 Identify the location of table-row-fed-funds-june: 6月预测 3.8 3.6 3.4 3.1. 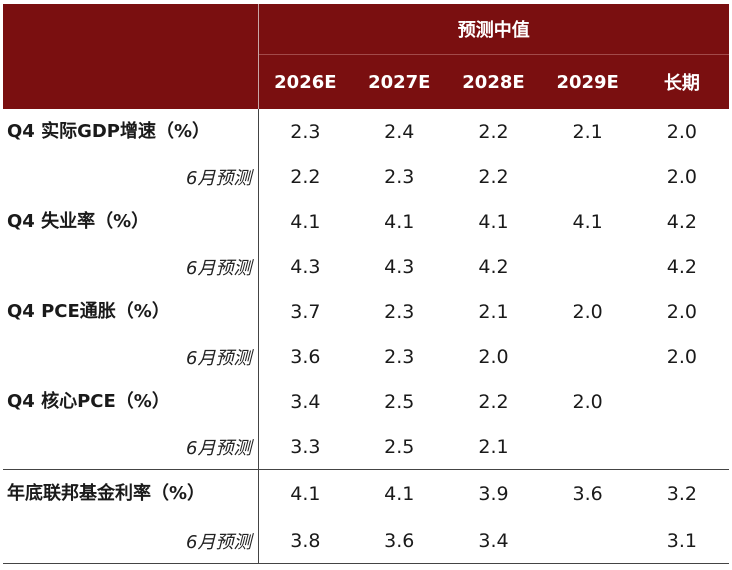
(366, 541).